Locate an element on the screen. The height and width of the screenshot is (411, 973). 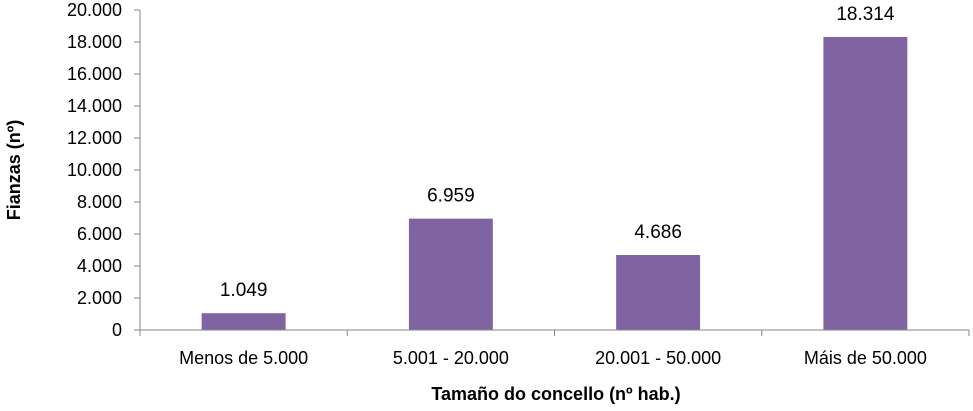
y-tick-label: 2.000 is located at coordinates (99, 298).